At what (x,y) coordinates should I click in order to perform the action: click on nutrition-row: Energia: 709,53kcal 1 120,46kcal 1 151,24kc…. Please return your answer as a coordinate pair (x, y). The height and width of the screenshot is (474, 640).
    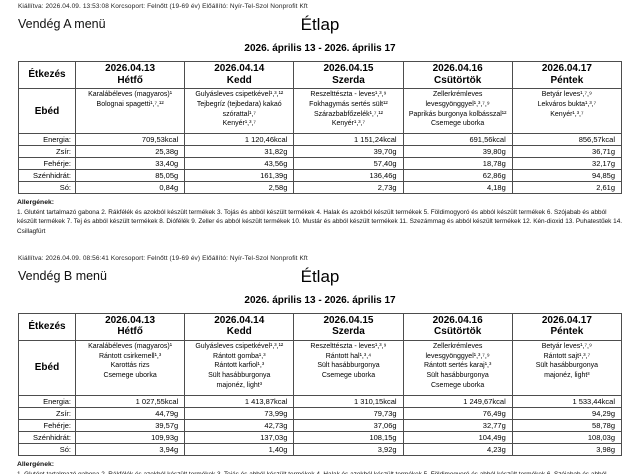
    Looking at the image, I should click on (320, 140).